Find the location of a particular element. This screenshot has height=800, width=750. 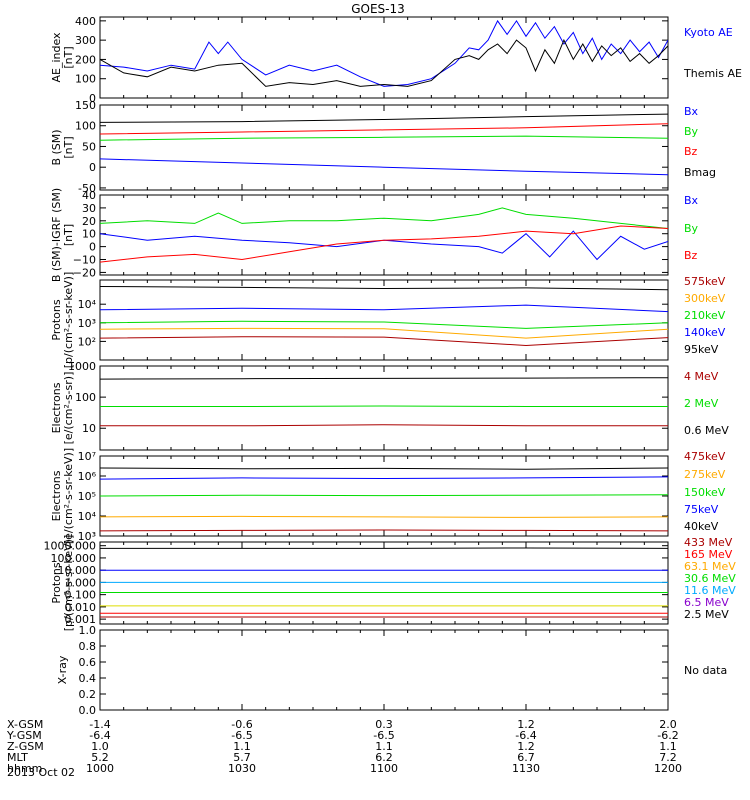

legend-entry: 30.6 MeV is located at coordinates (710, 578).